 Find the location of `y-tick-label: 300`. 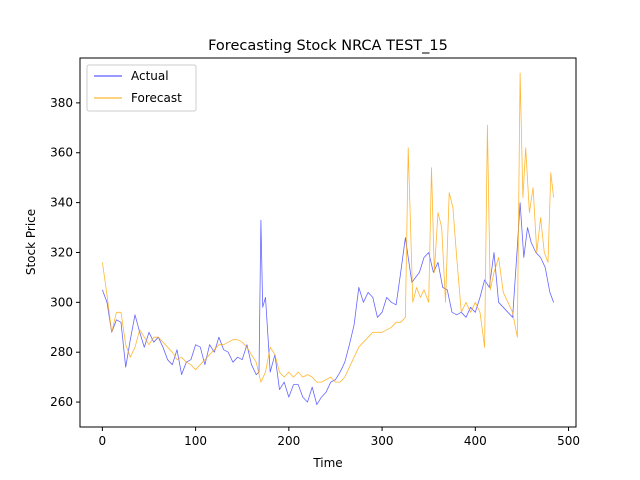

y-tick-label: 300 is located at coordinates (61, 302).